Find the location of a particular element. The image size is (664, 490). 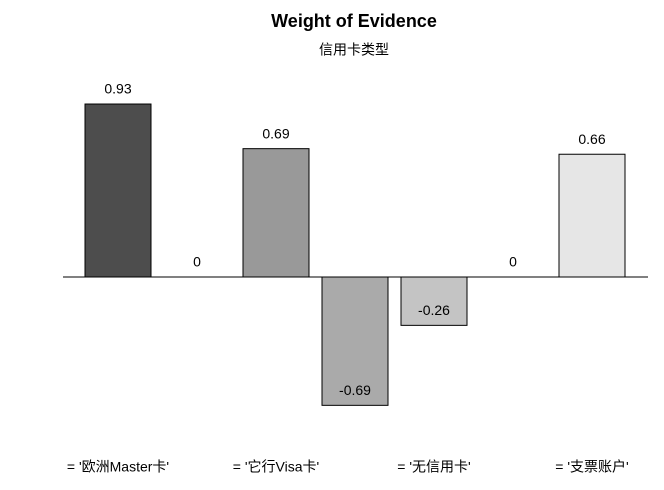

value-label: 0.66 is located at coordinates (591, 139).